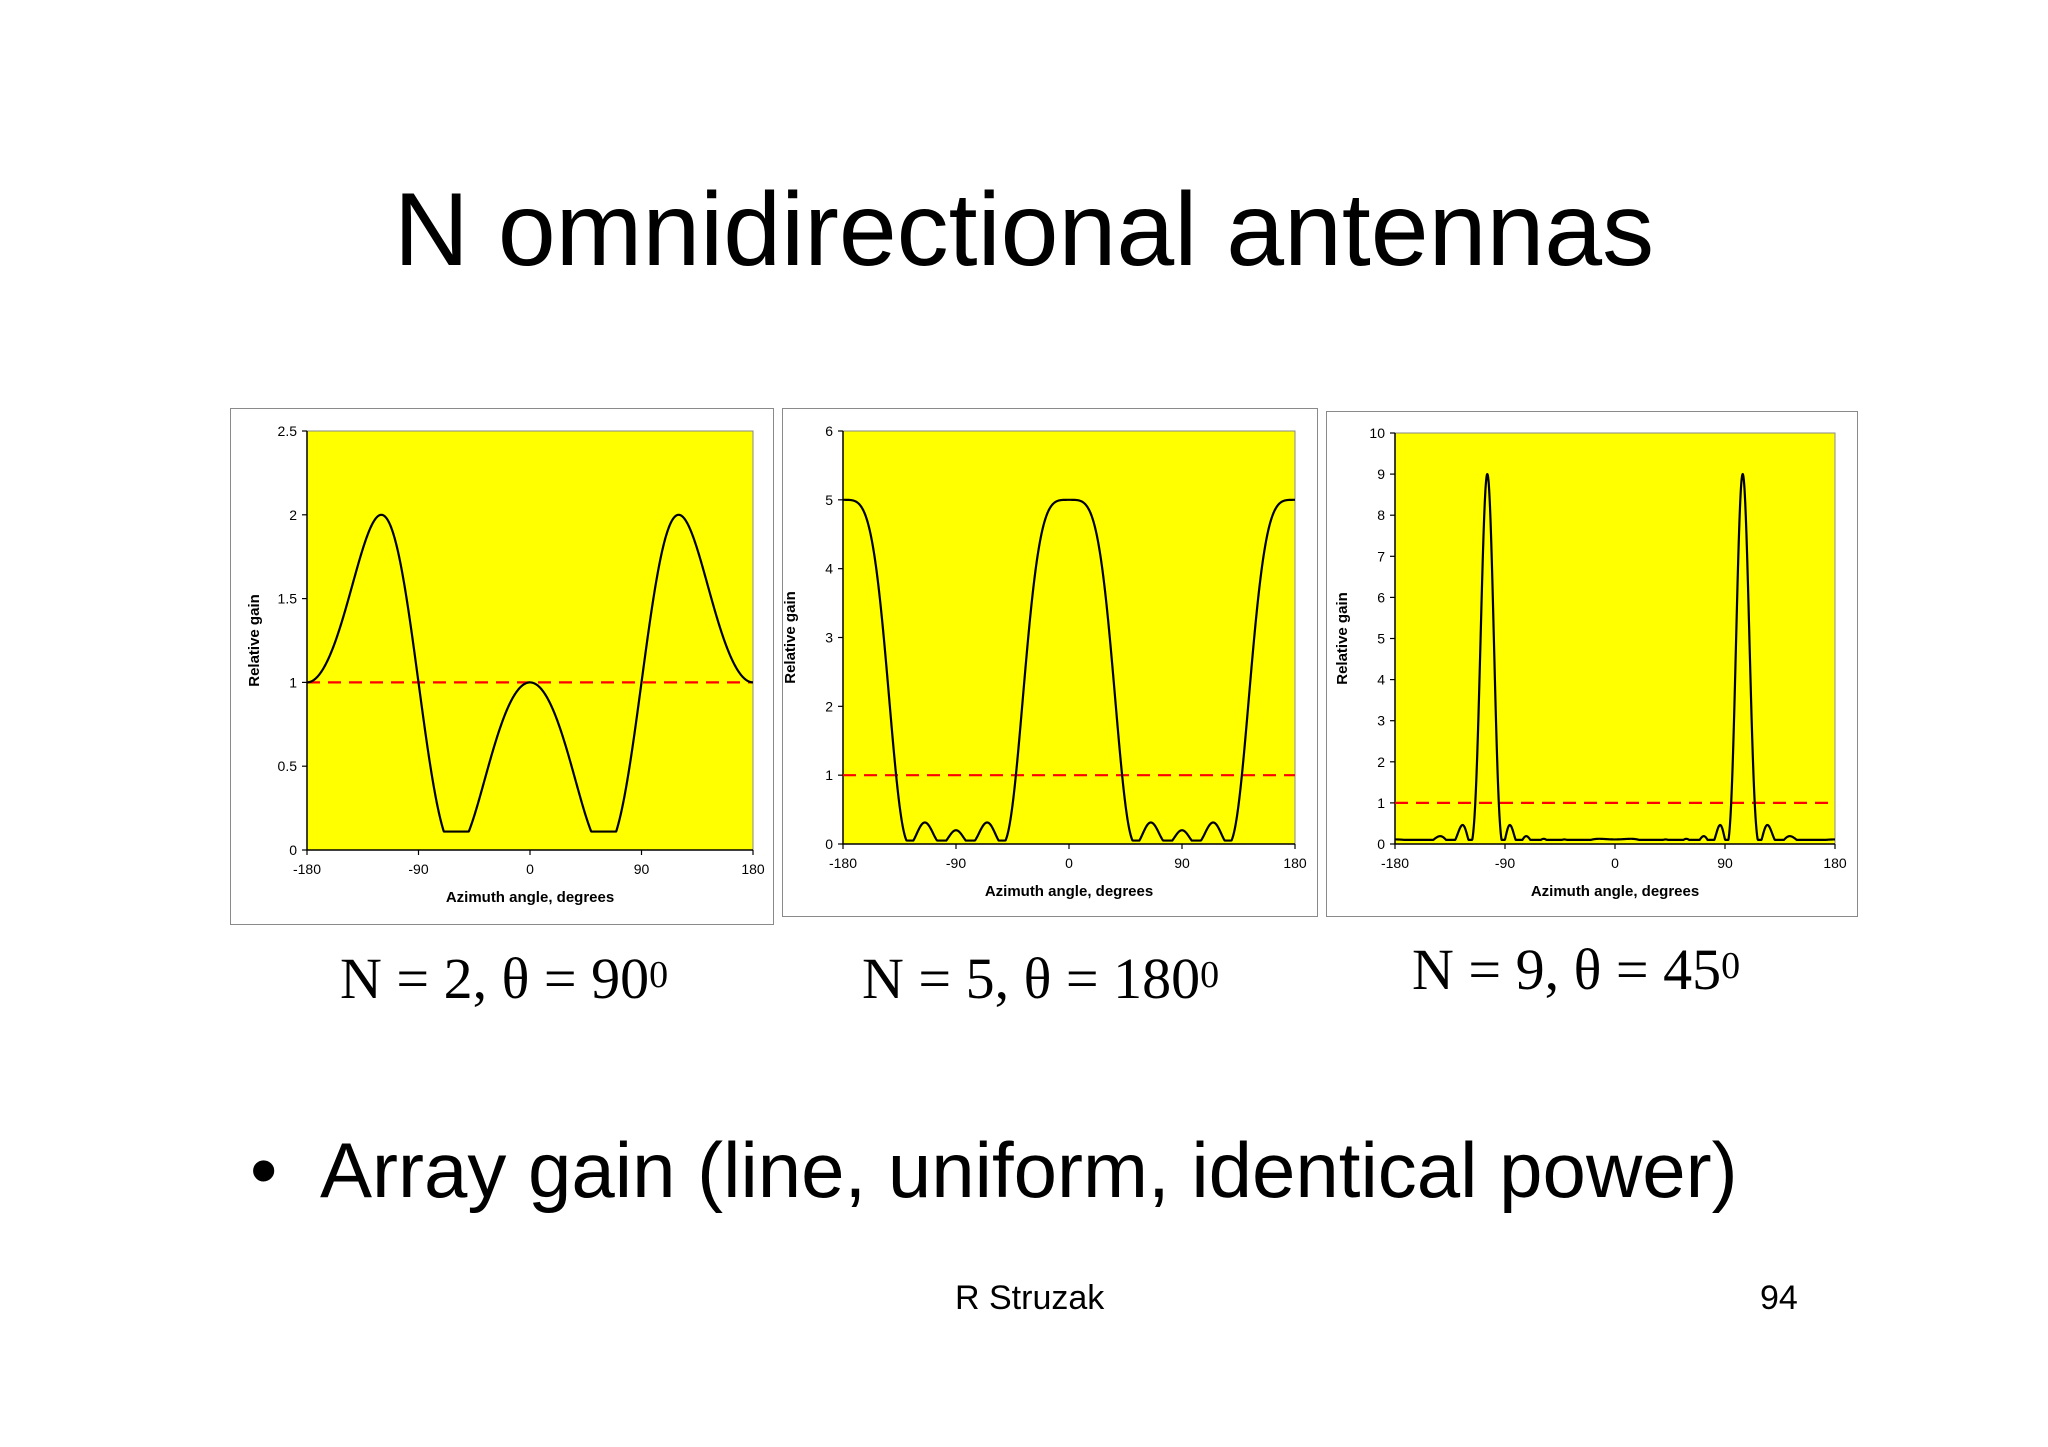 This screenshot has height=1447, width=2048. Describe the element at coordinates (288, 431) in the screenshot. I see `y-tick-label: 2.5` at that location.